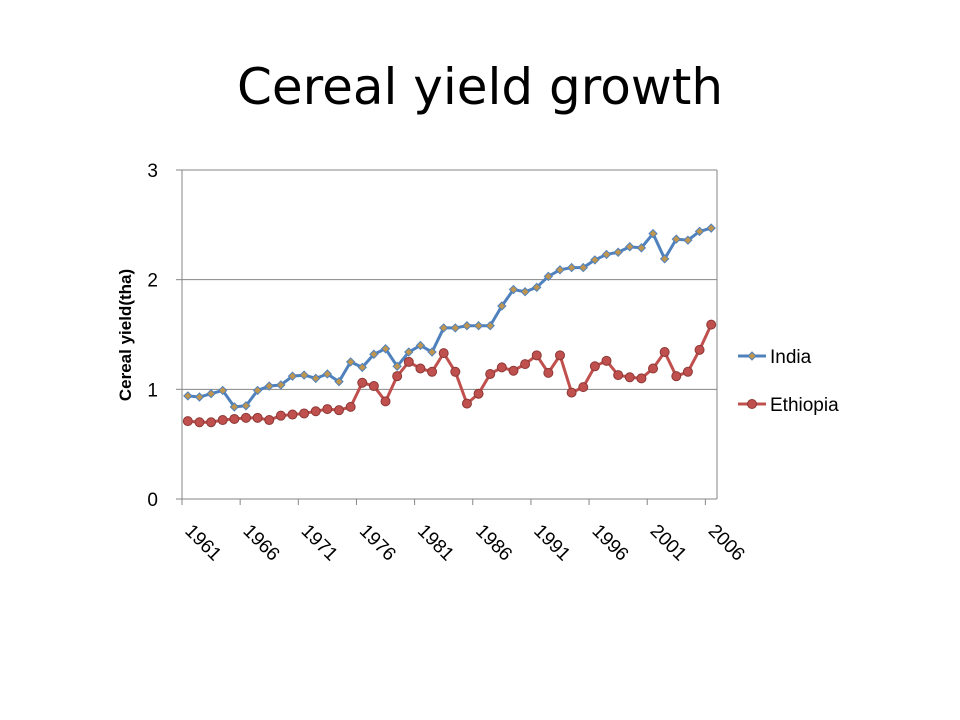 The height and width of the screenshot is (720, 960). Describe the element at coordinates (377, 543) in the screenshot. I see `x-tick-label: 1976` at that location.